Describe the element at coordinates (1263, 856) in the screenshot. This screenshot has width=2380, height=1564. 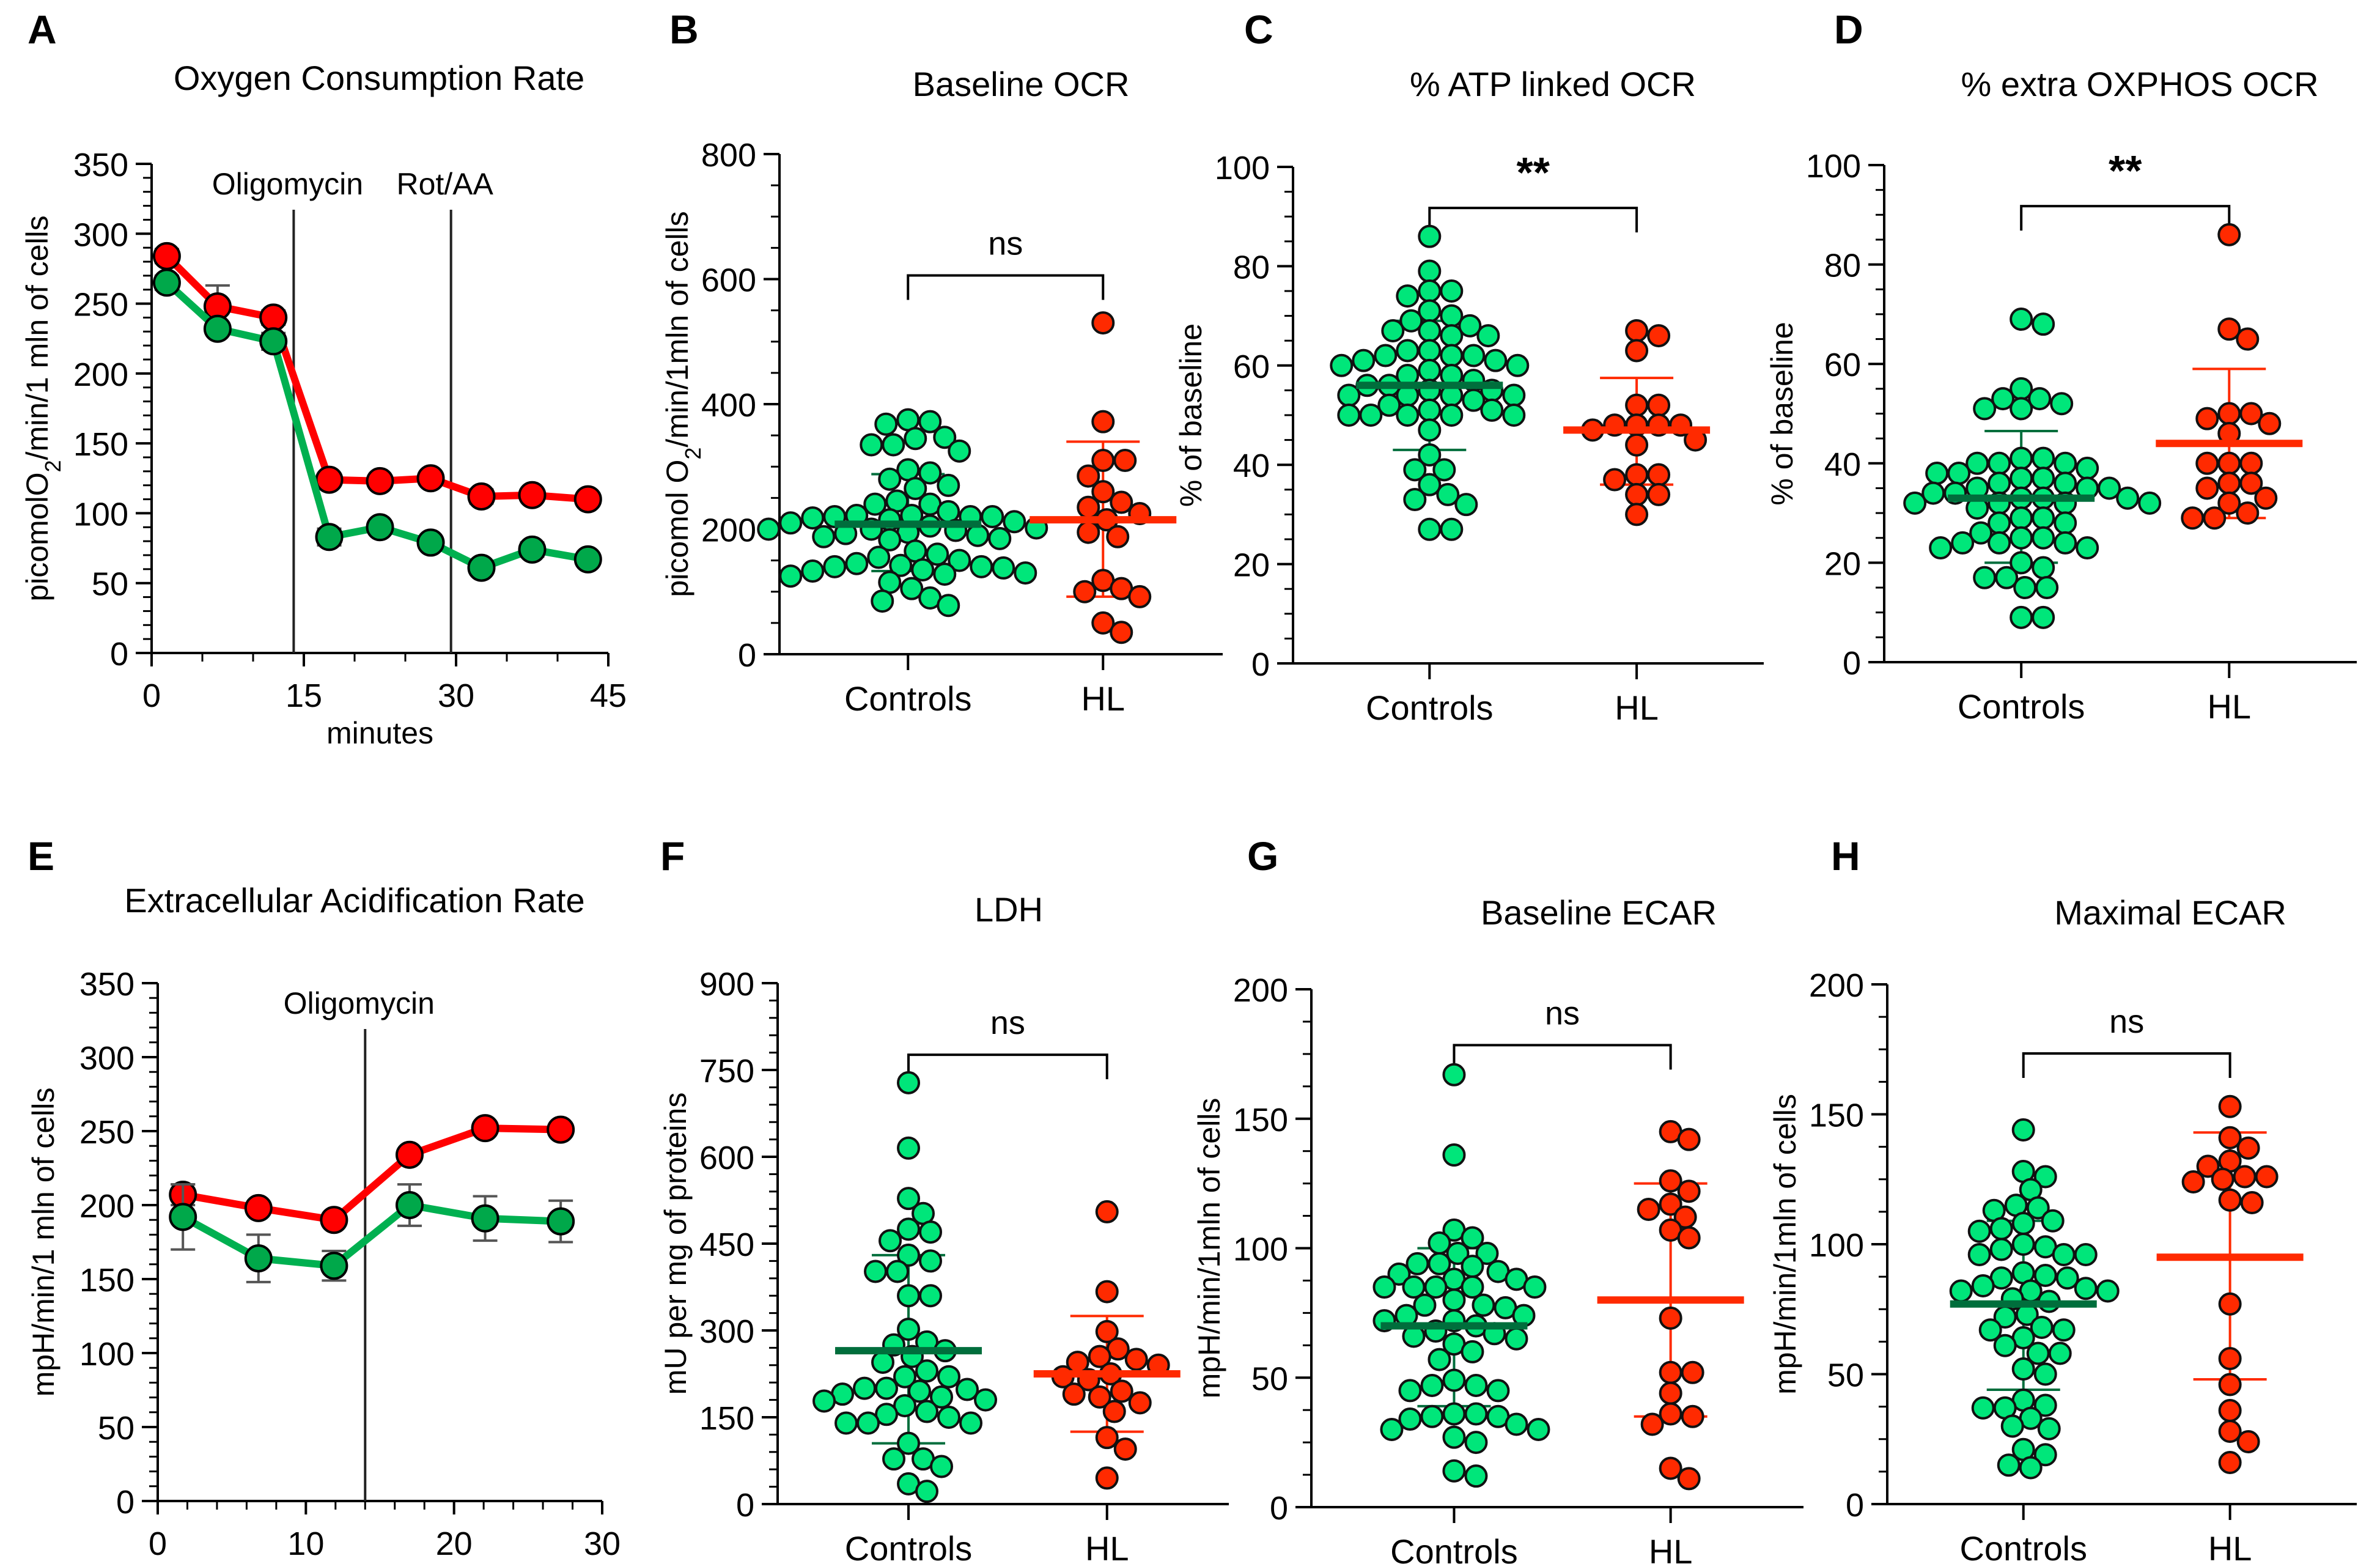
I see `panel-letter: G` at that location.